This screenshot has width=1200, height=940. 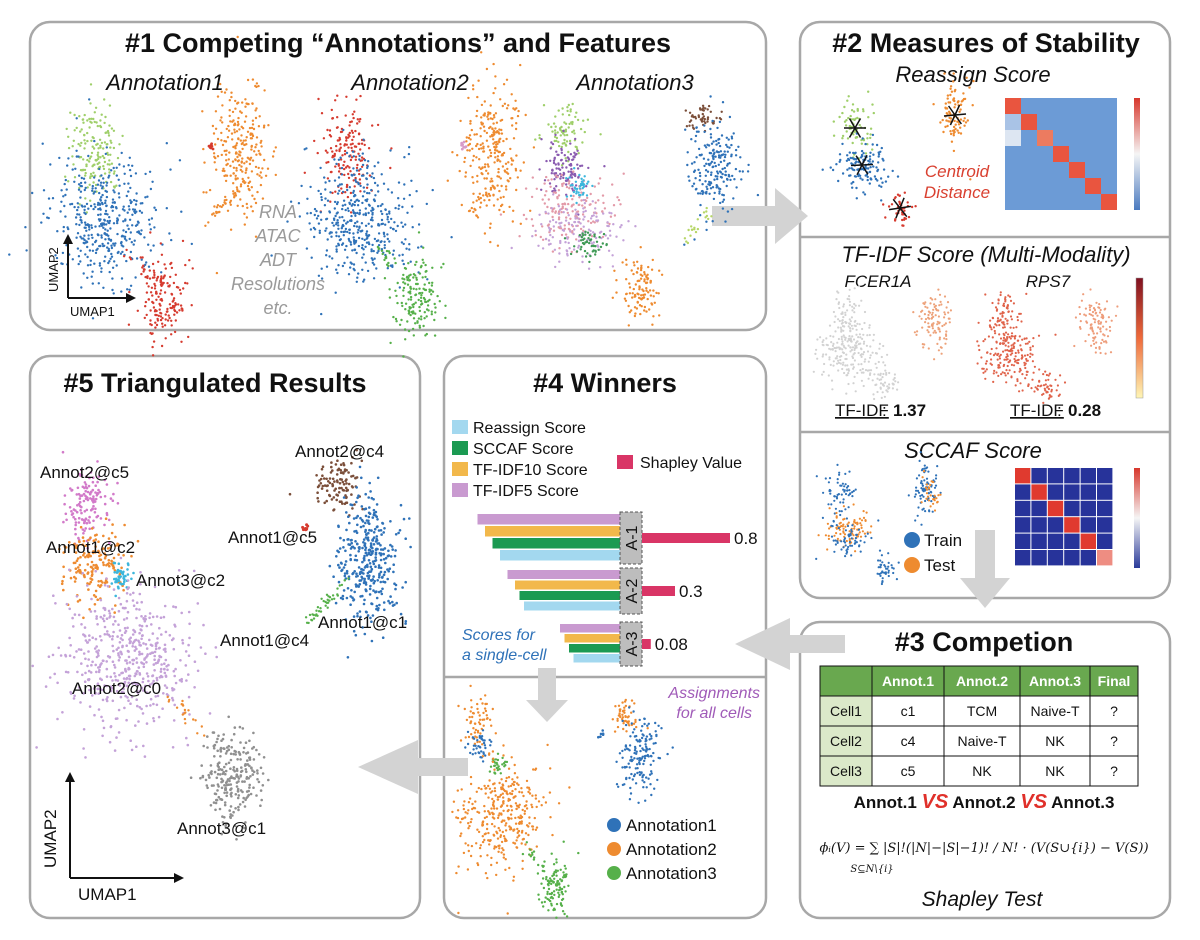 What do you see at coordinates (594, 648) in the screenshot?
I see `bar-A-3-sccaf-score` at bounding box center [594, 648].